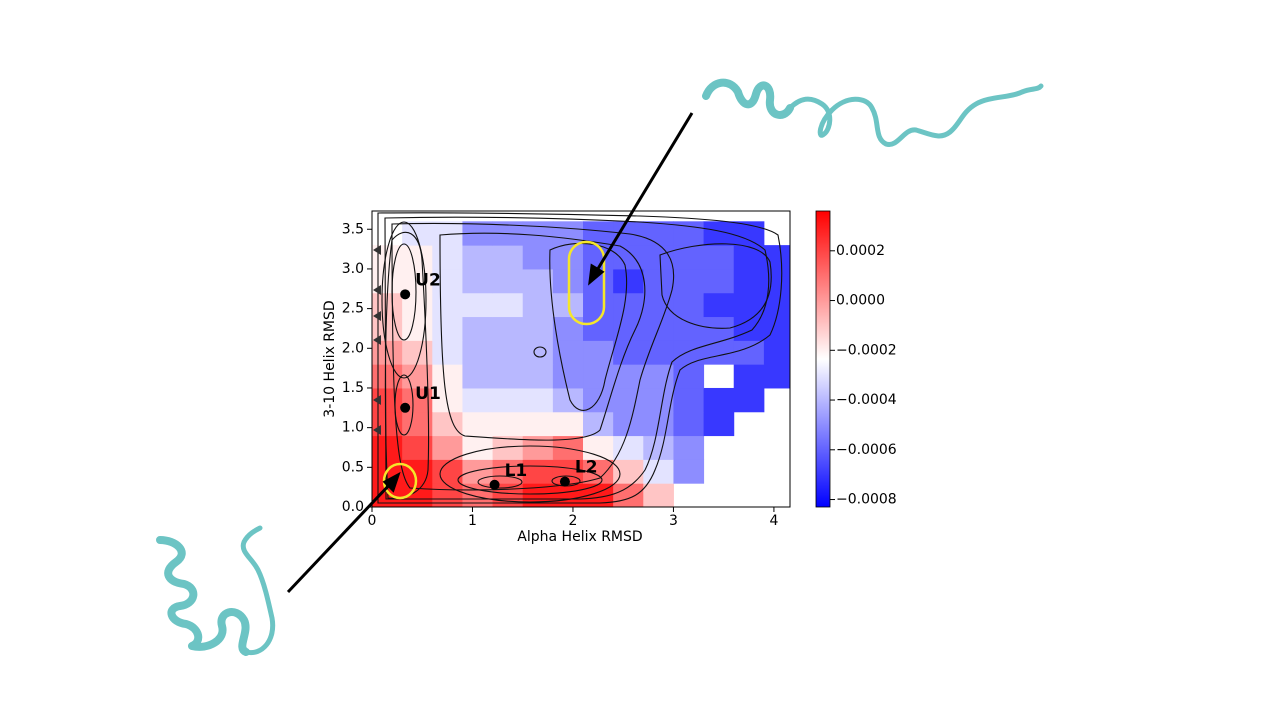 This screenshot has width=1280, height=720. Describe the element at coordinates (773, 521) in the screenshot. I see `x-tick-label: 4` at that location.